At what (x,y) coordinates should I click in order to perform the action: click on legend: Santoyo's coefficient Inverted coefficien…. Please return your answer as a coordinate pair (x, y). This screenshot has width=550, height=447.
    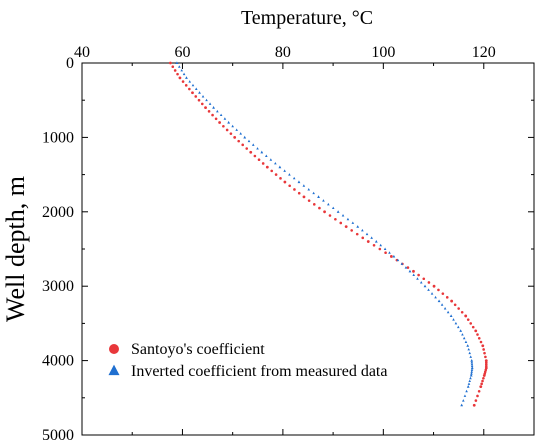
    Looking at the image, I should click on (247, 360).